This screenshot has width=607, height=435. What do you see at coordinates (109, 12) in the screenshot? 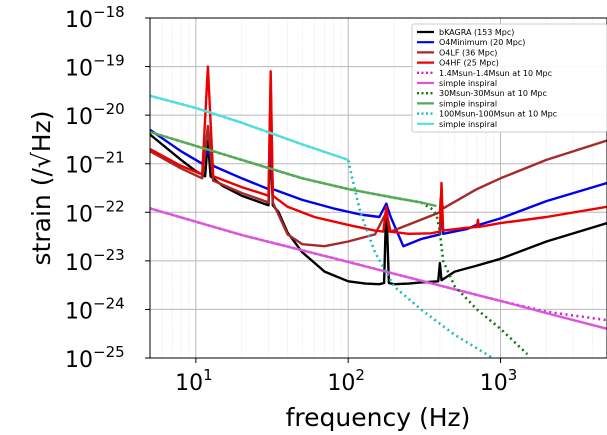
I see `y-tick-exponent: −18` at bounding box center [109, 12].